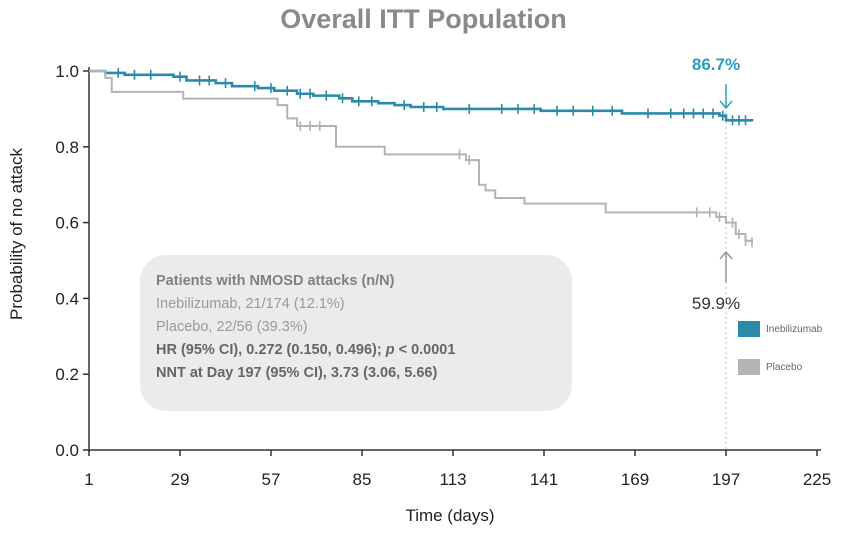 Image resolution: width=847 pixels, height=534 pixels. I want to click on y-tick-label: 0.6, so click(67, 223).